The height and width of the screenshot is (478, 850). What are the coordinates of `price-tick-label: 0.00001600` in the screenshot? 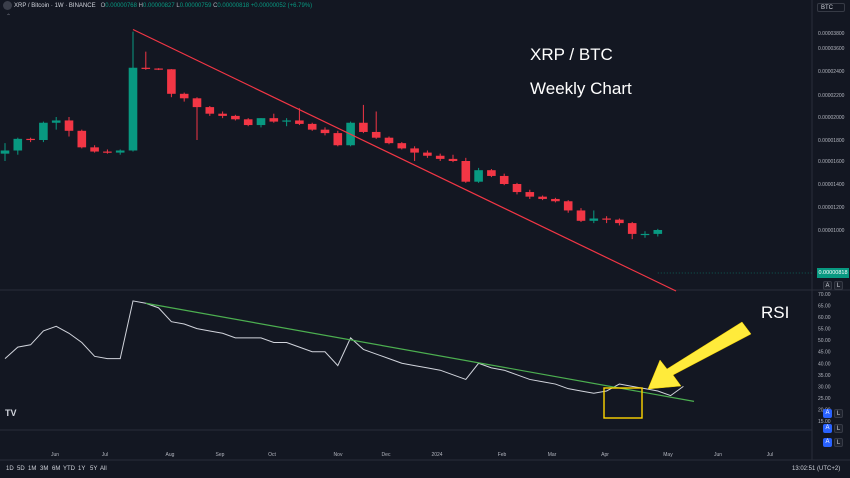 It's located at (831, 162).